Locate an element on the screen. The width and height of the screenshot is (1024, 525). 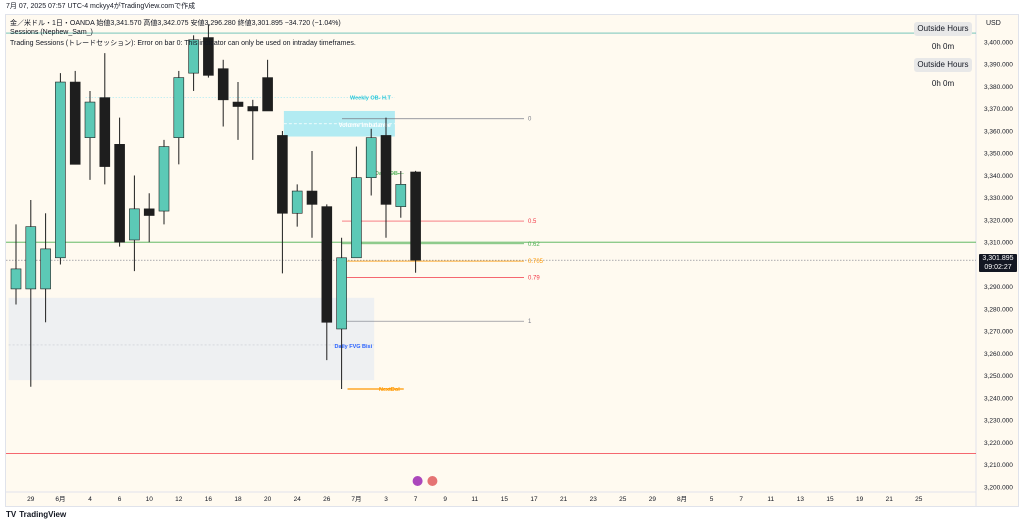
y-tick-label: 3,330.000 is located at coordinates (998, 198).